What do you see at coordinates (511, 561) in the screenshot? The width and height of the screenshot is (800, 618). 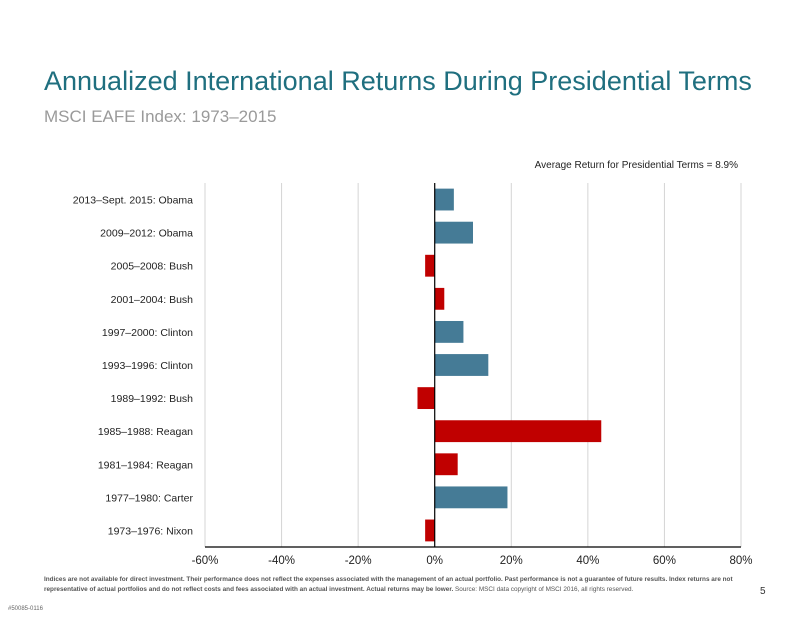 I see `x-tick-label-4: 20%` at bounding box center [511, 561].